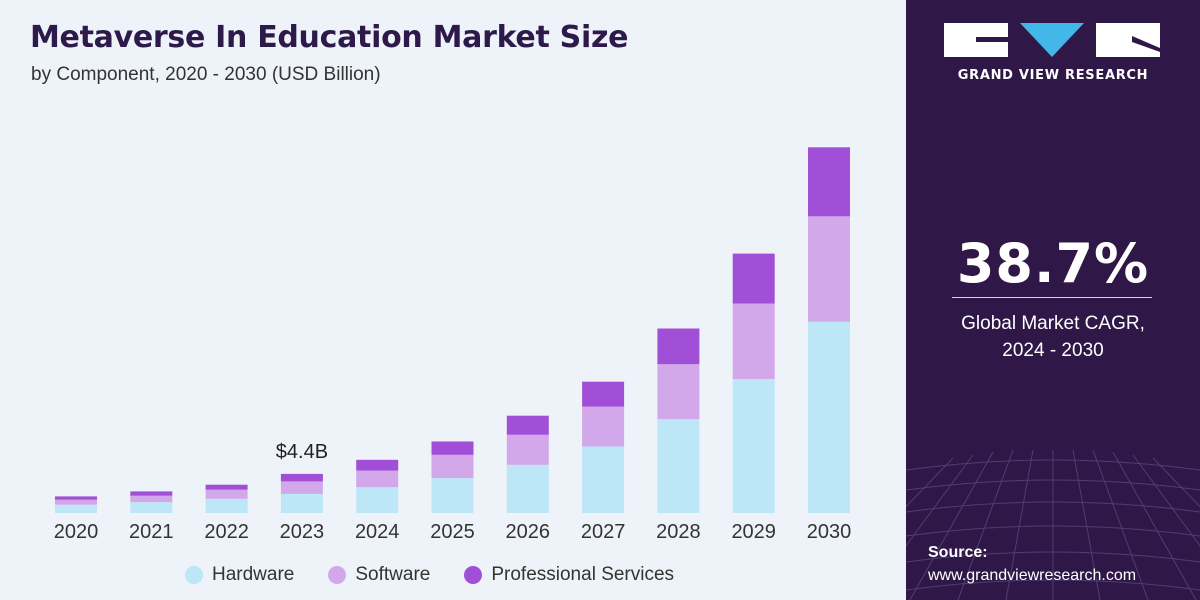  I want to click on chart-subtitle: by Component, 2020 - 2030 (USD Billion), so click(206, 74).